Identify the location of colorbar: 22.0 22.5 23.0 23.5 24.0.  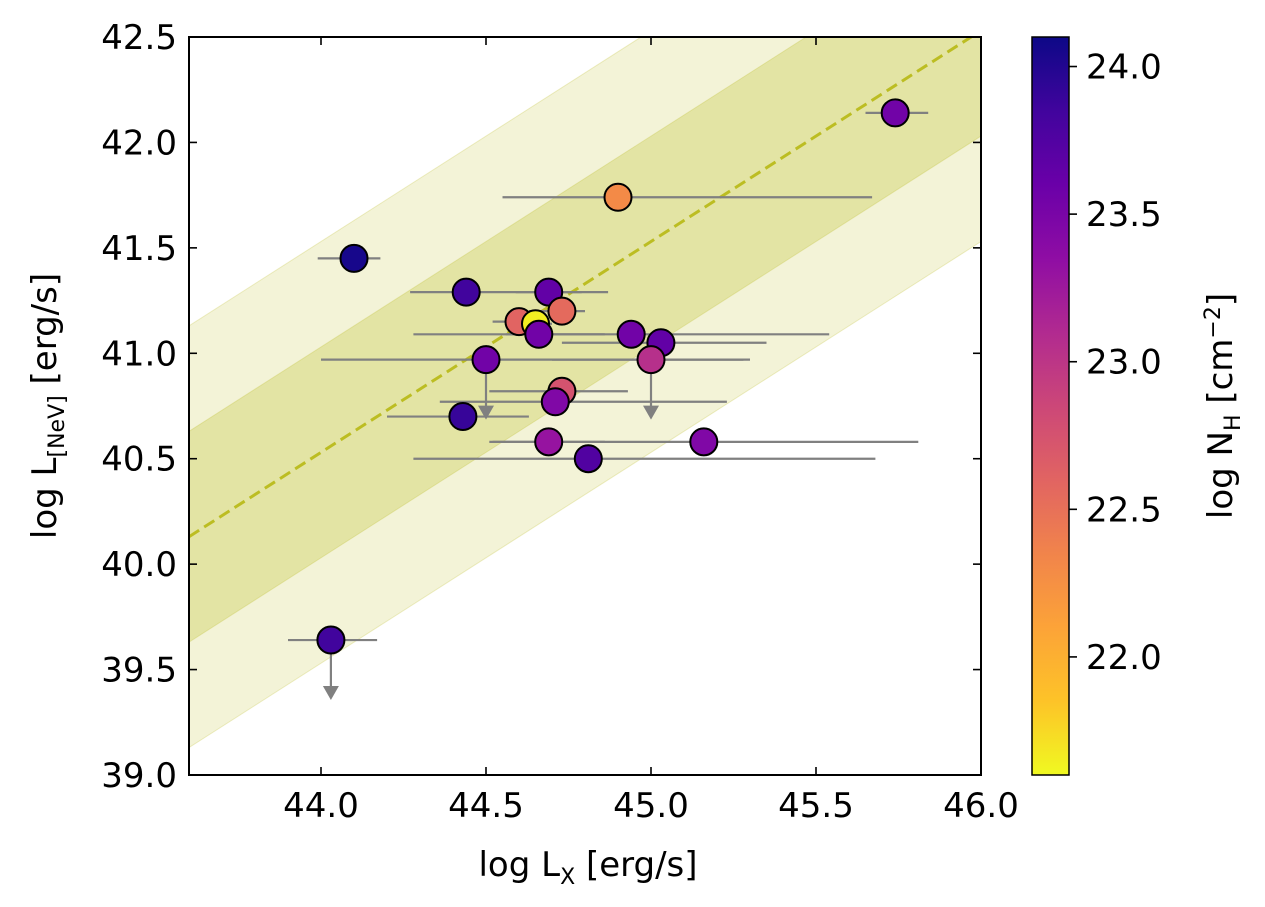
(1096, 406).